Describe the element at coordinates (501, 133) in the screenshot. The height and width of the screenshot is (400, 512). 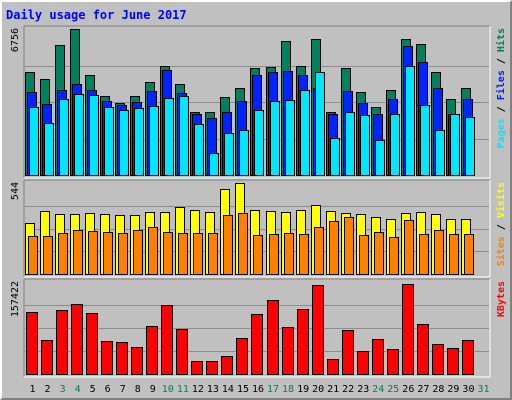
I see `legend-pages: Pages` at that location.